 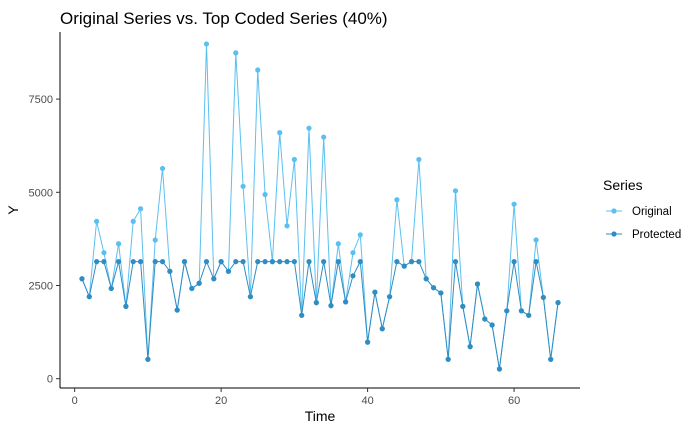 What do you see at coordinates (367, 401) in the screenshot?
I see `x-tick-label: 40` at bounding box center [367, 401].